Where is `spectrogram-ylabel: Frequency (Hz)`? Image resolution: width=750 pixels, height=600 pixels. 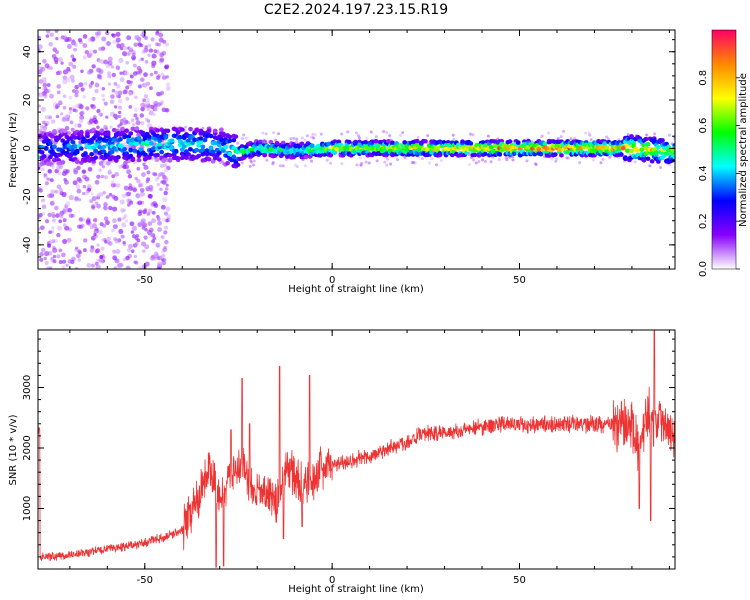 spectrogram-ylabel: Frequency (Hz) is located at coordinates (13, 150).